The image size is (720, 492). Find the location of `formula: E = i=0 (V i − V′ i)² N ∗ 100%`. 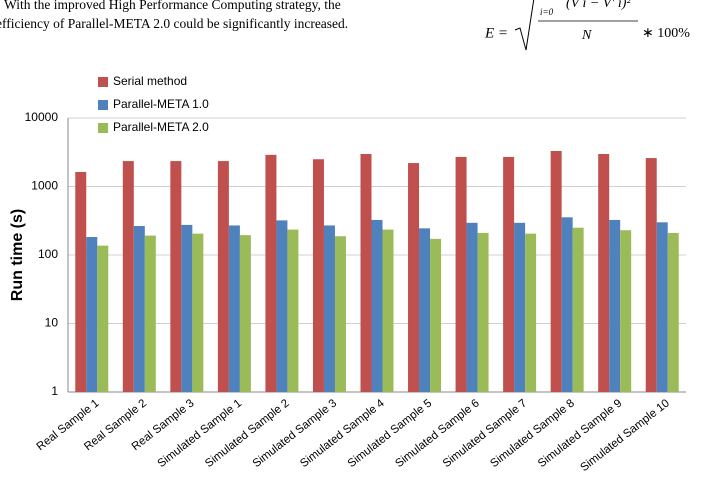

formula: E = i=0 (V i − V′ i)² N ∗ 100% is located at coordinates (587, 25).